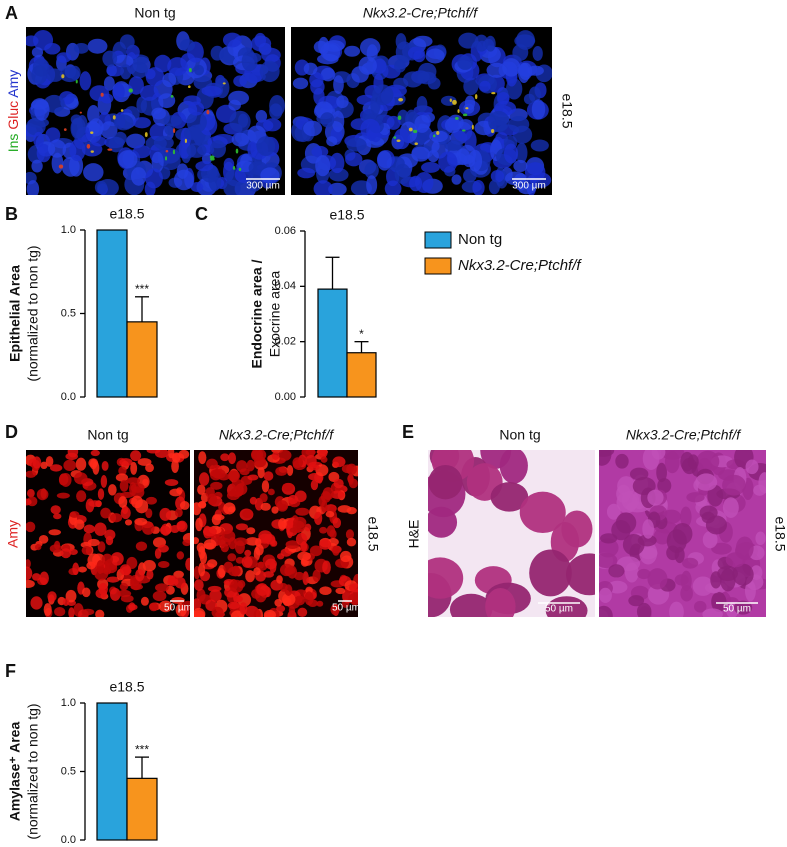 The width and height of the screenshot is (787, 847). I want to click on y-axis-label: Amylase⁺ Area, so click(15, 772).